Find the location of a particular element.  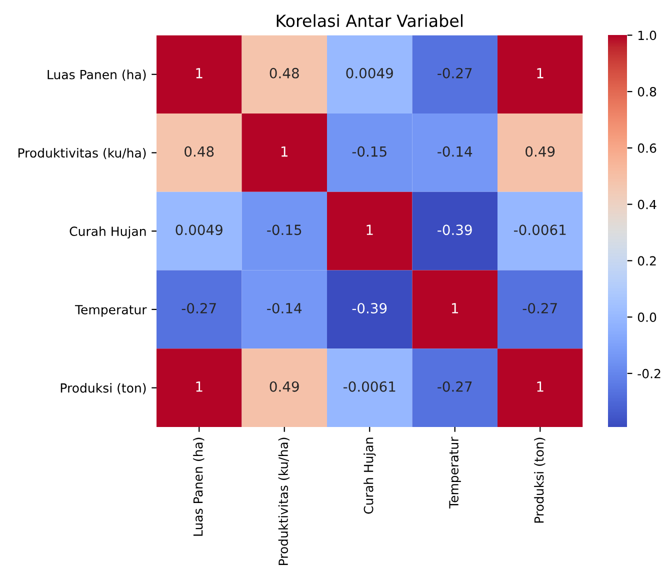

x-tick-label: Temperatur is located at coordinates (455, 472).